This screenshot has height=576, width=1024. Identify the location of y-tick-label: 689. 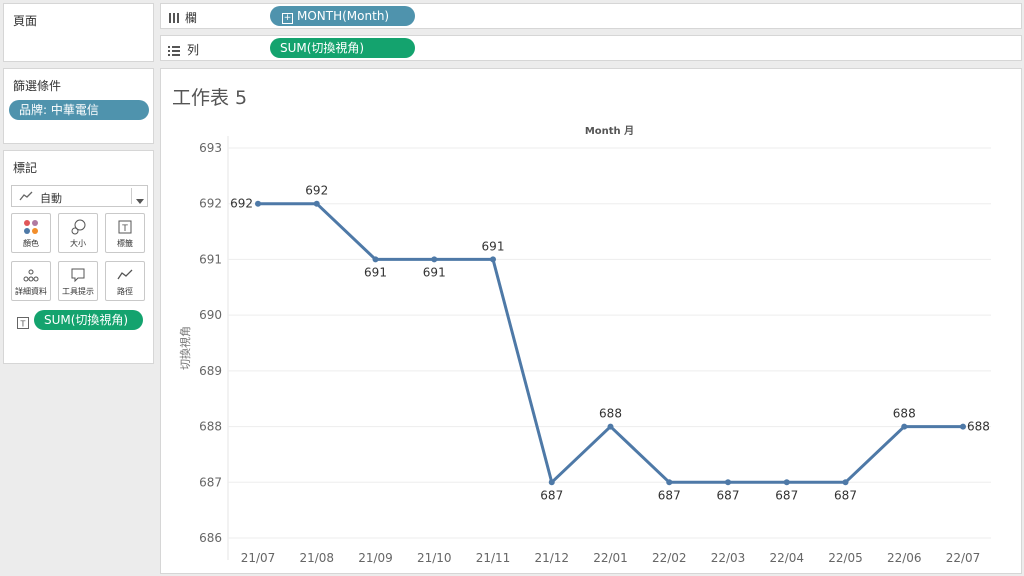
(210, 371).